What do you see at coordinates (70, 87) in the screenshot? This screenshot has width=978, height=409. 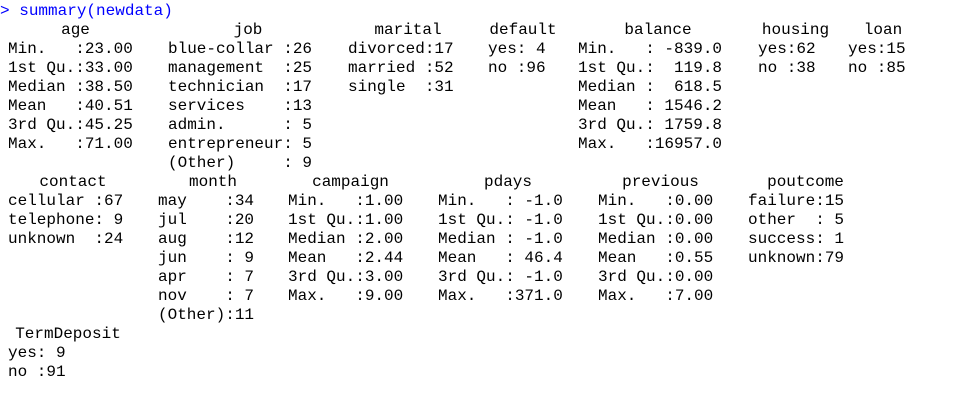 I see `summary-cell: Median :38.50` at bounding box center [70, 87].